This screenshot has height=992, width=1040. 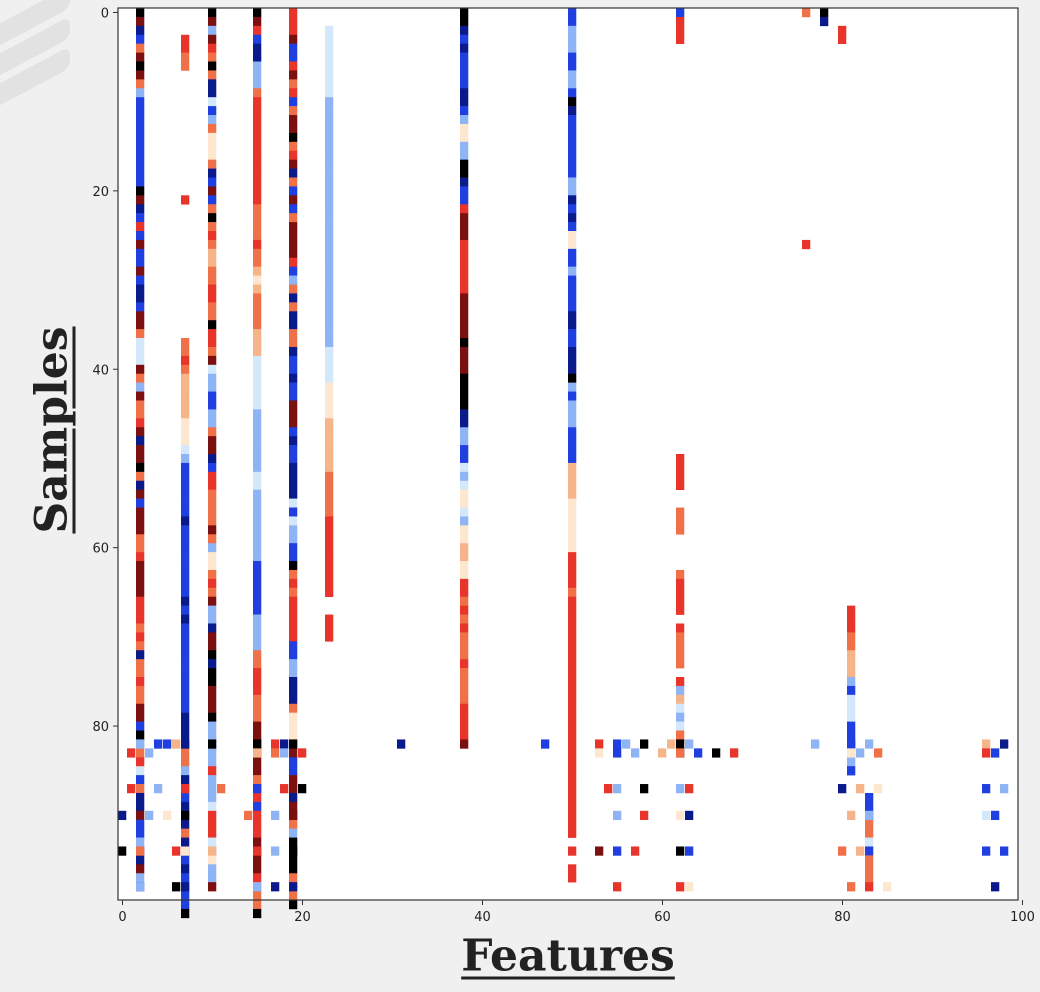 What do you see at coordinates (122, 917) in the screenshot?
I see `x-tick-label: 0` at bounding box center [122, 917].